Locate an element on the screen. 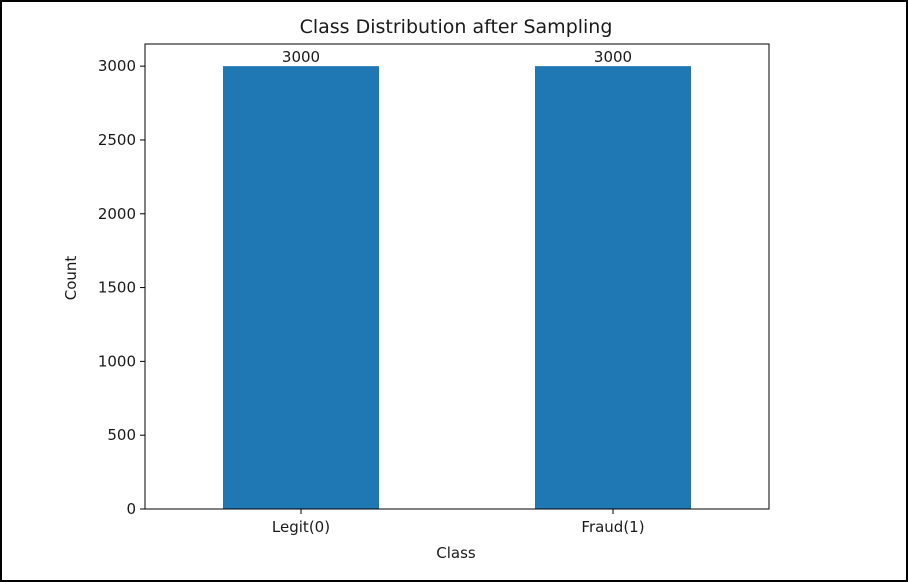 The height and width of the screenshot is (582, 908). x-axis-label: Class is located at coordinates (456, 553).